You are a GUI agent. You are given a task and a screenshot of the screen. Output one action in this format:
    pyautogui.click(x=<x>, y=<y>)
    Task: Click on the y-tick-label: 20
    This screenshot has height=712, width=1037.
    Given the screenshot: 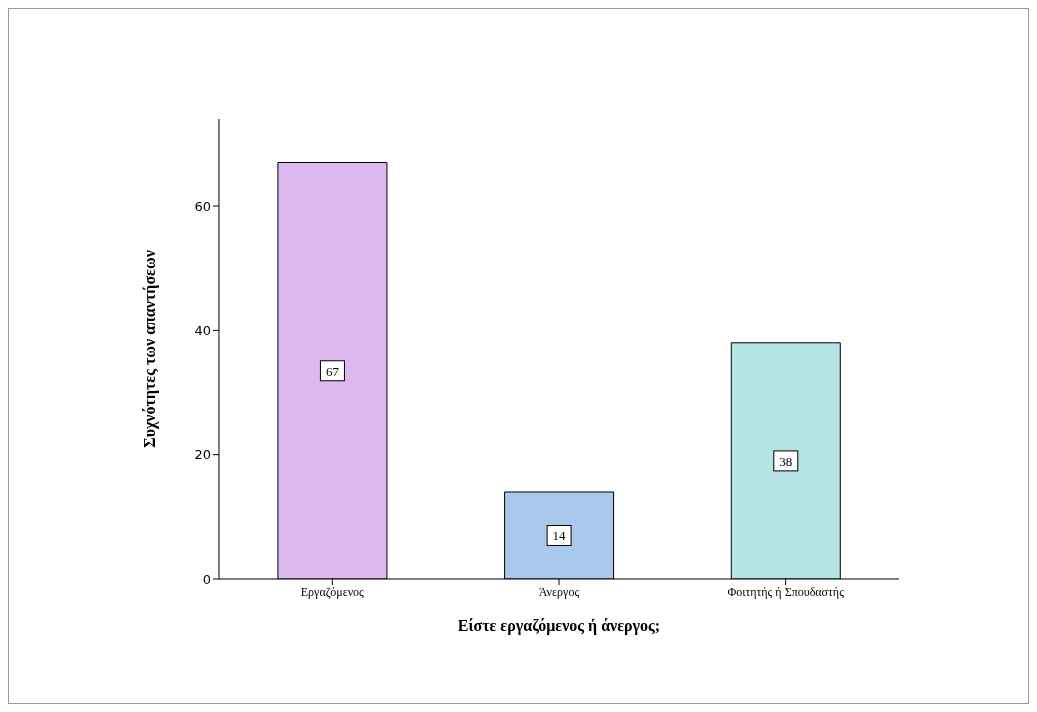 What is the action you would take?
    pyautogui.click(x=202, y=455)
    